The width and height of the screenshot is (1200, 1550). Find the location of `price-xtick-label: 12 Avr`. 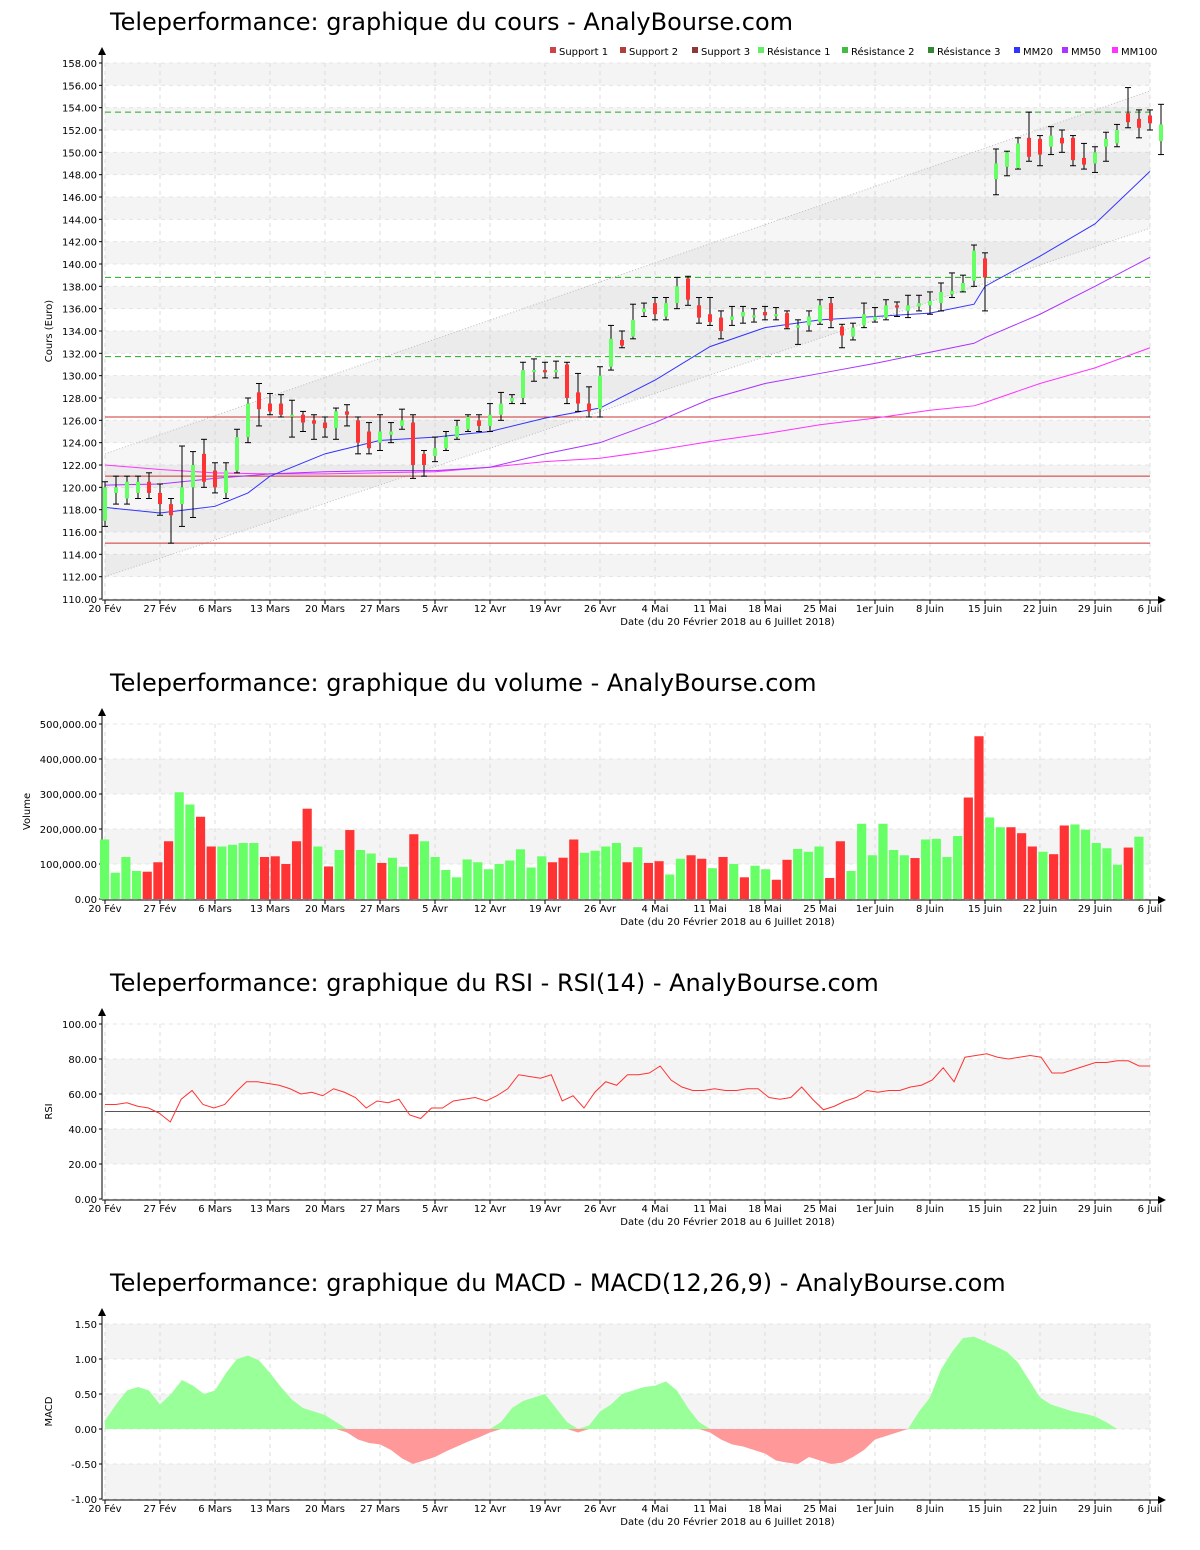

price-xtick-label: 12 Avr is located at coordinates (490, 609).